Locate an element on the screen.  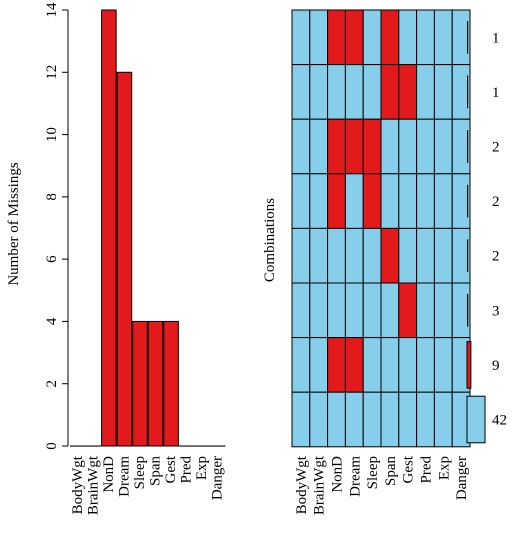
cell-row2-sleep is located at coordinates (372, 92).